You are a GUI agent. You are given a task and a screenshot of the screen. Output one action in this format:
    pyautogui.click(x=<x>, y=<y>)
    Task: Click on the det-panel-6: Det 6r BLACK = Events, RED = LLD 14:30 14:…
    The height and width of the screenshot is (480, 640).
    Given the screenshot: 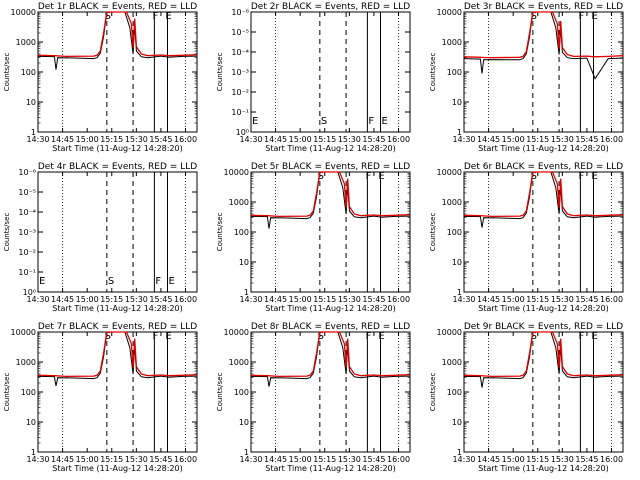 What is the action you would take?
    pyautogui.click(x=526, y=237)
    